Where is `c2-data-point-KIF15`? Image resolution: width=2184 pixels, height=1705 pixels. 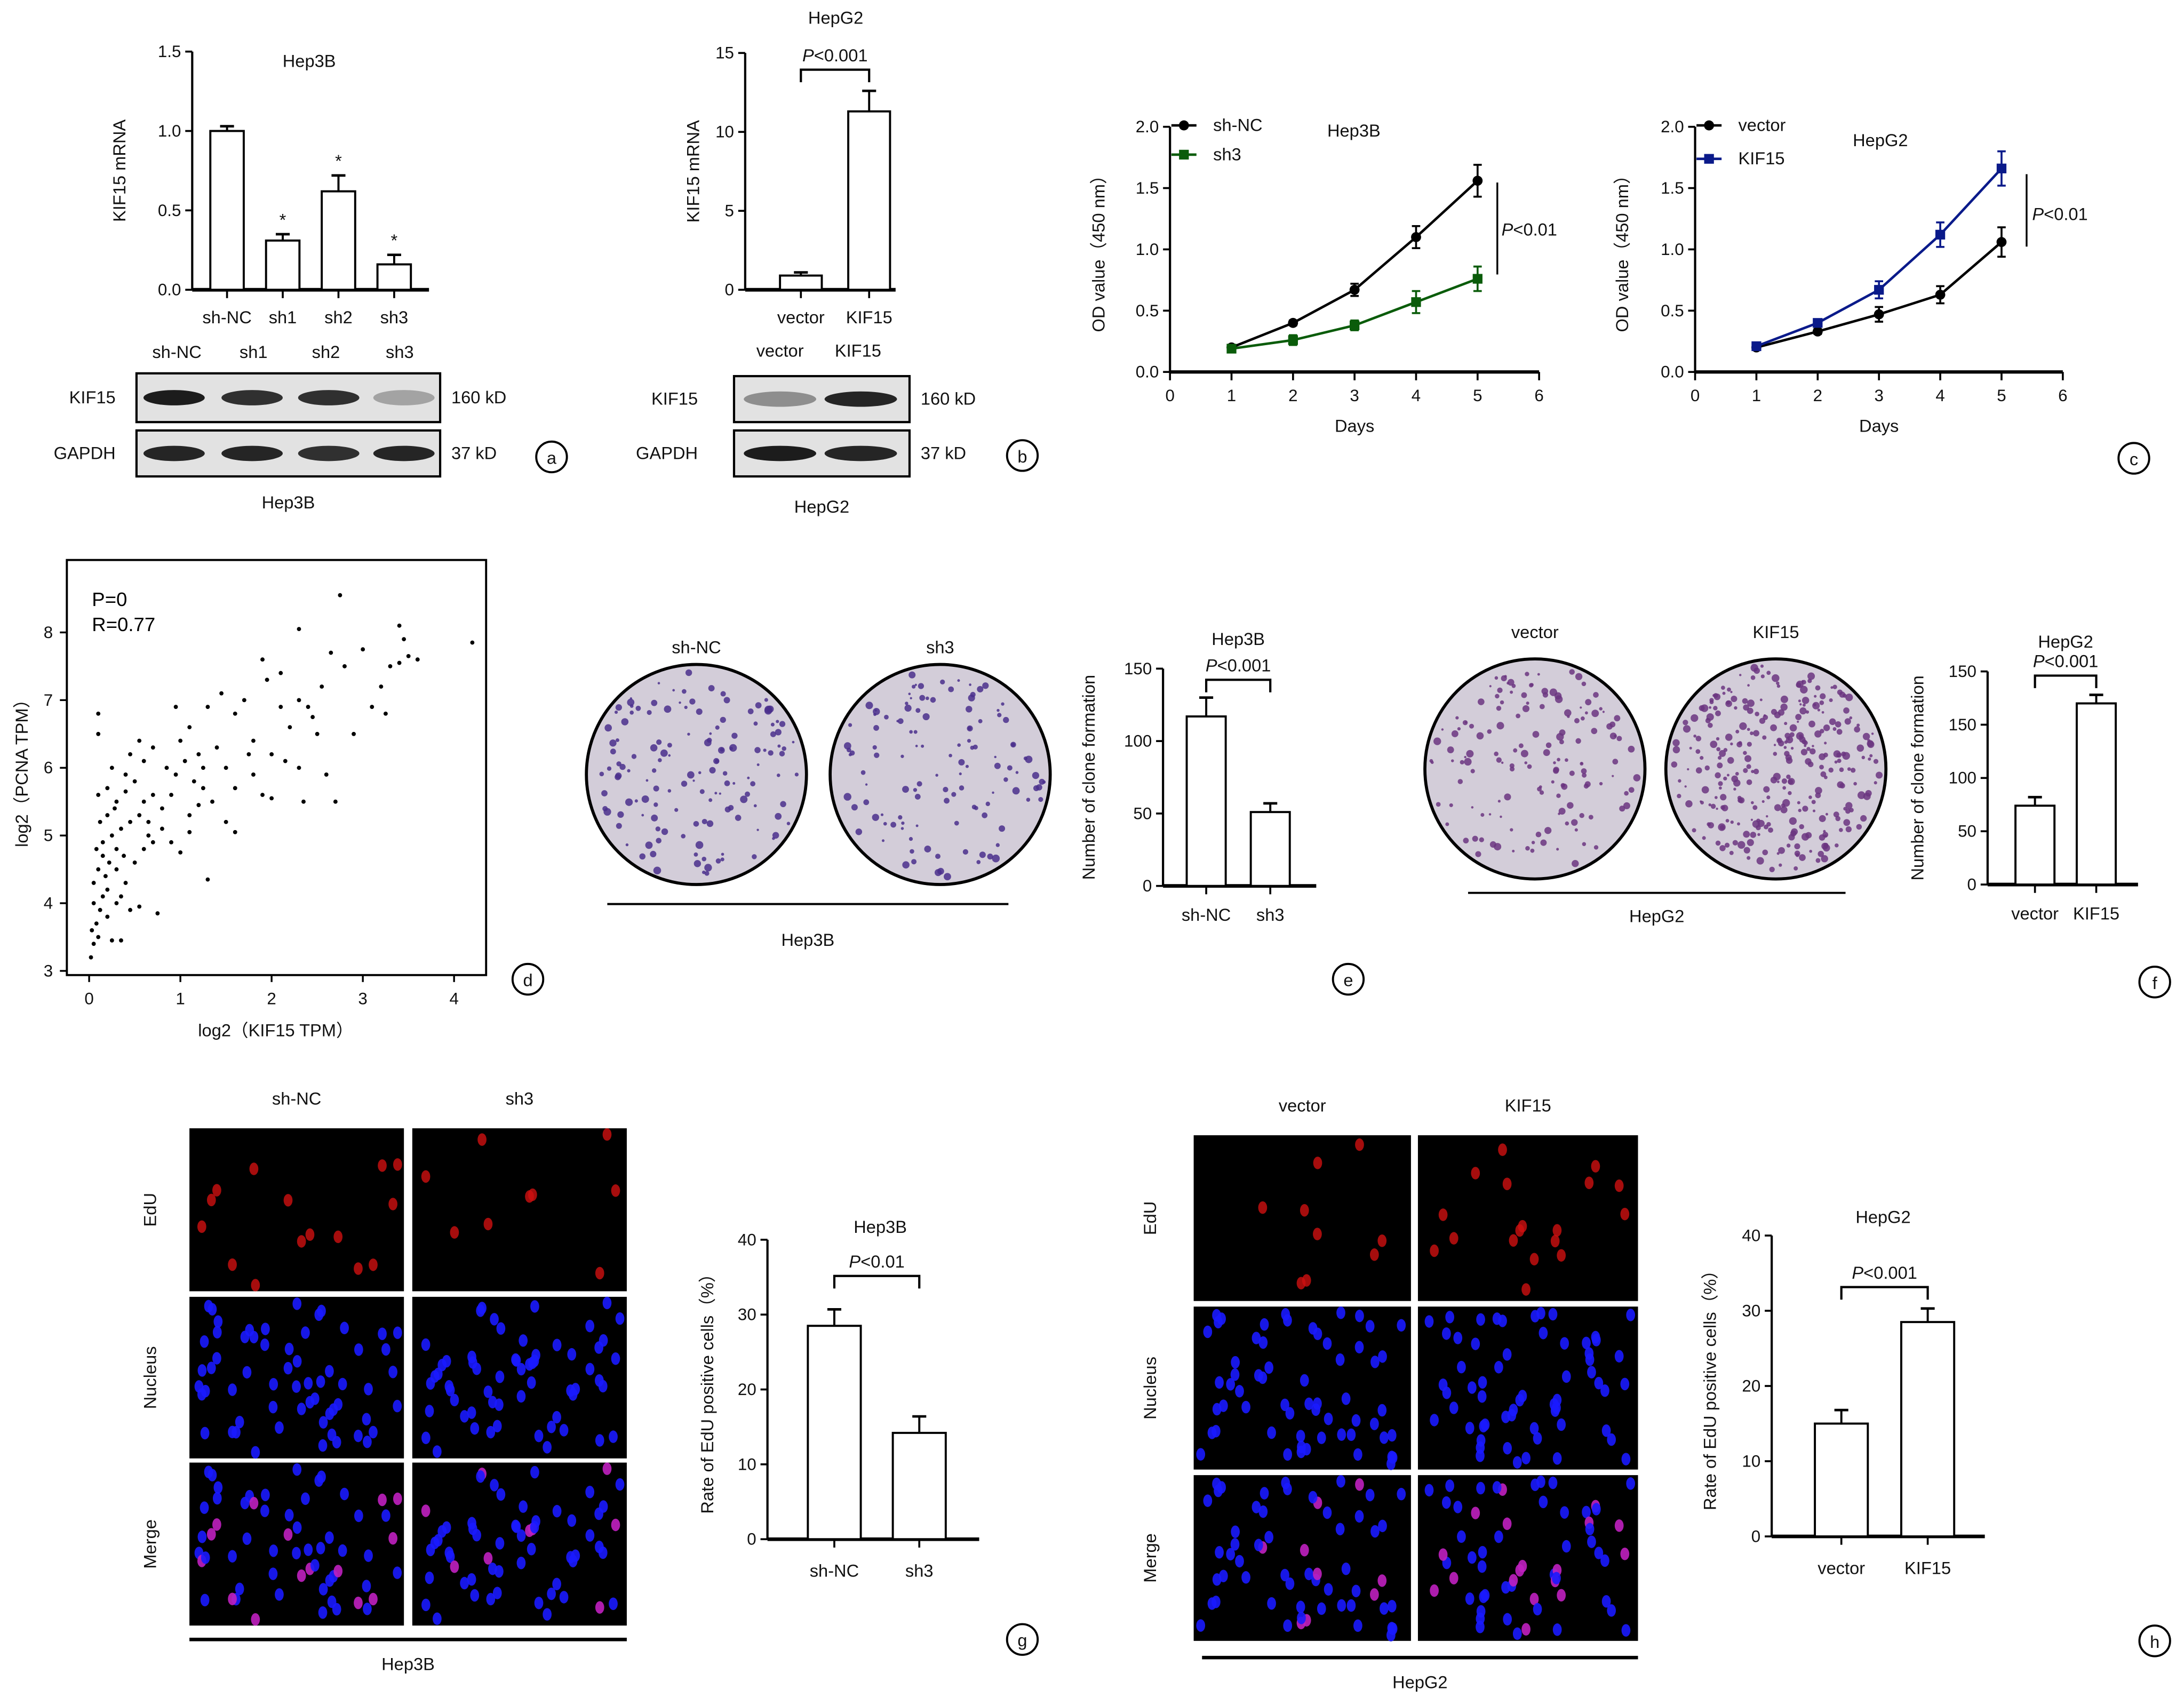
c2-data-point-KIF15 is located at coordinates (2001, 168).